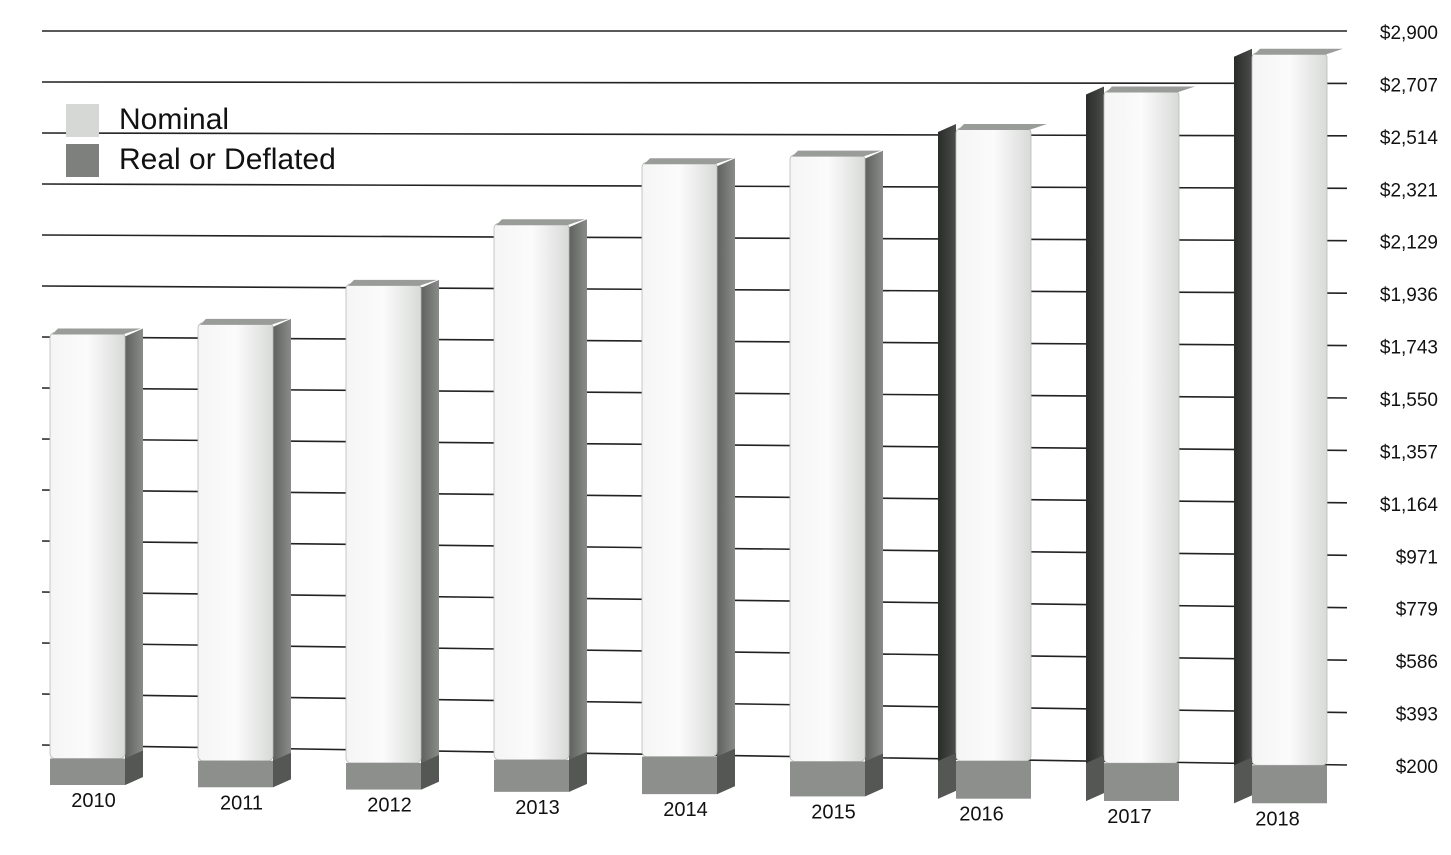  I want to click on x-tick-label: 2010, so click(93, 801).